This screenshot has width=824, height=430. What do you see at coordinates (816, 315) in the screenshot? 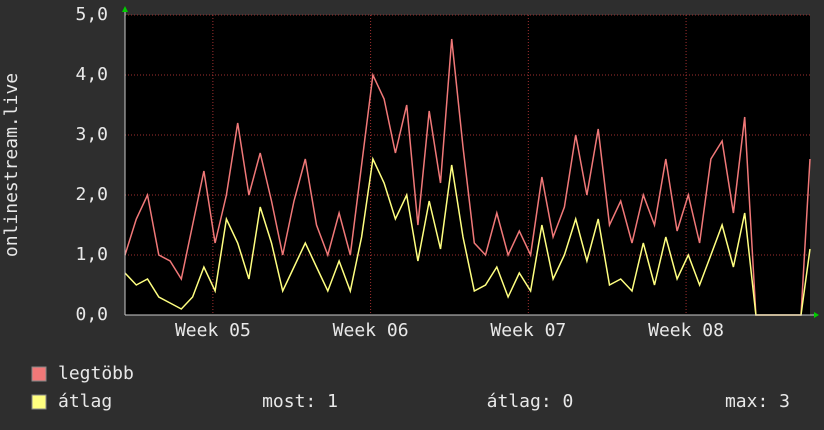
I see `x-arrow` at bounding box center [816, 315].